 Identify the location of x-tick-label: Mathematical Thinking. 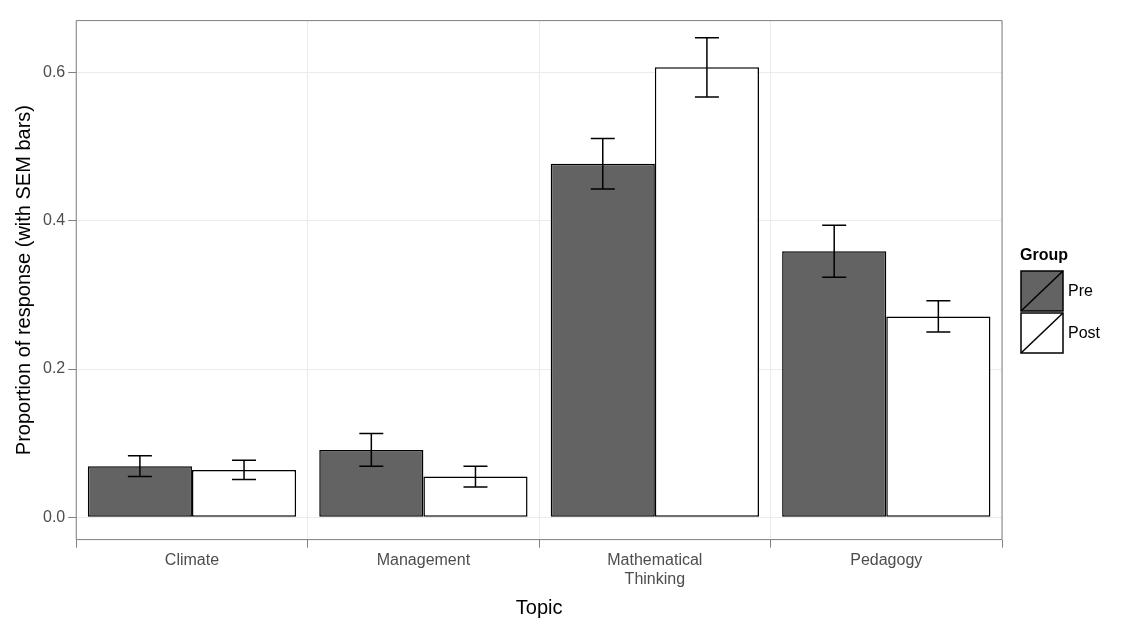
(655, 568).